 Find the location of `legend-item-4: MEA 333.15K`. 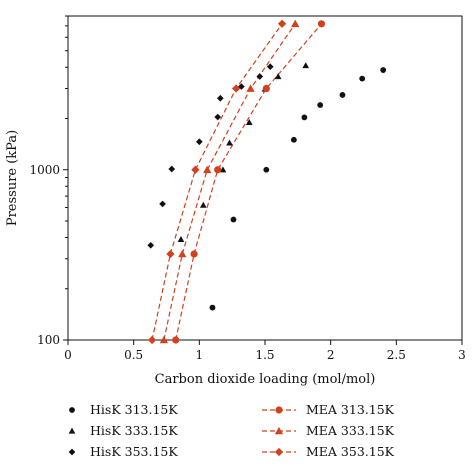

legend-item-4: MEA 333.15K is located at coordinates (328, 430).